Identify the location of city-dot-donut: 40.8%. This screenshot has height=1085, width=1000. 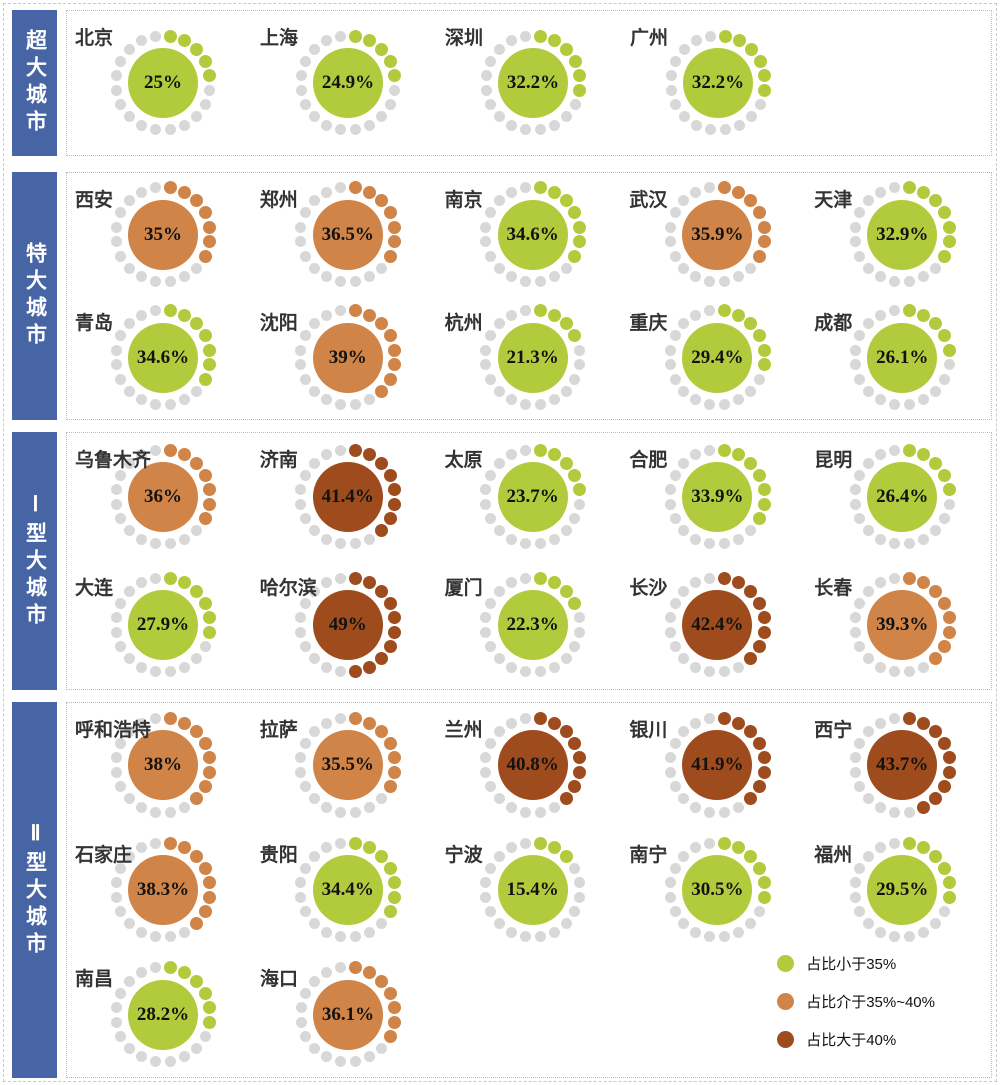
(533, 765).